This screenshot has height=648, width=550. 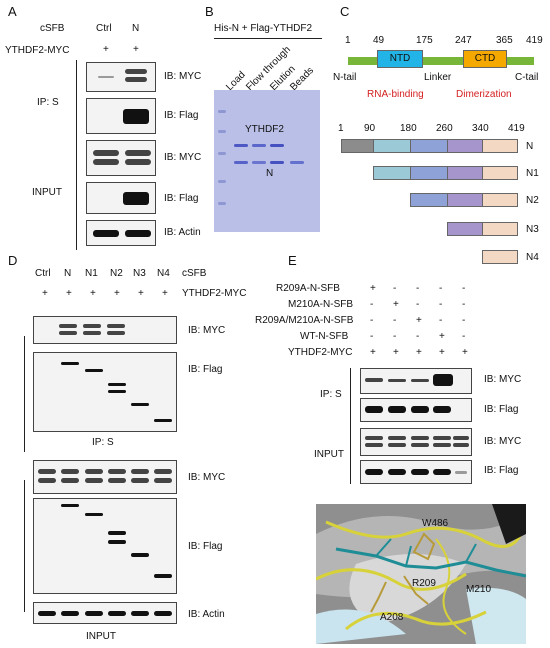 What do you see at coordinates (12, 11) in the screenshot?
I see `panel-a-letter: A` at bounding box center [12, 11].